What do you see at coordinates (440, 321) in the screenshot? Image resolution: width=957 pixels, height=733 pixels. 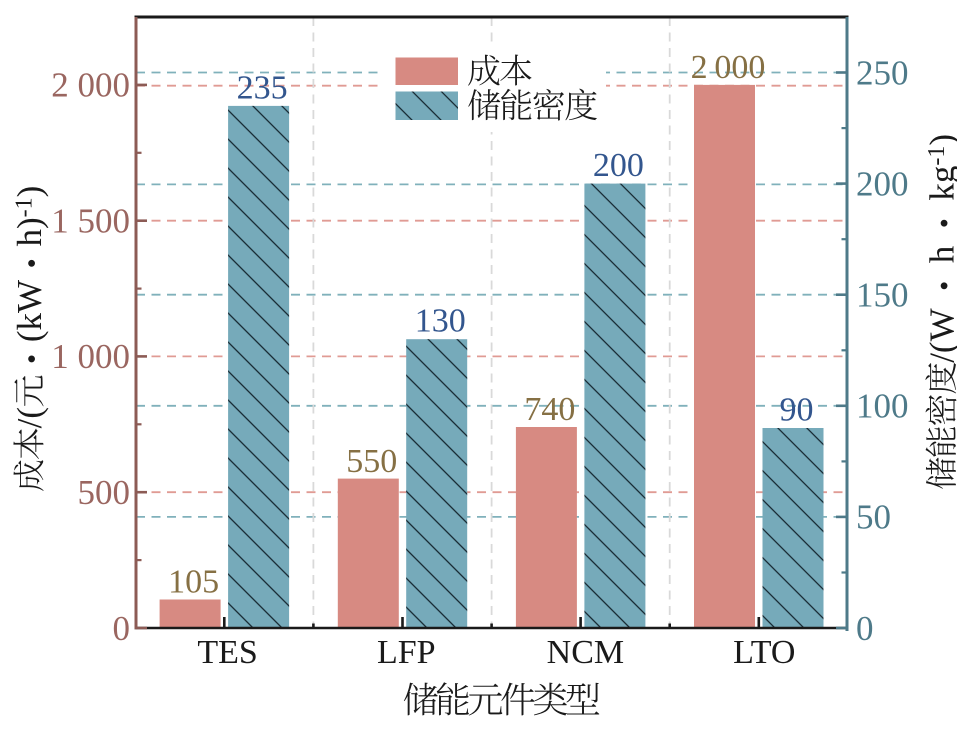 I see `svg-text: 130` at bounding box center [440, 321].